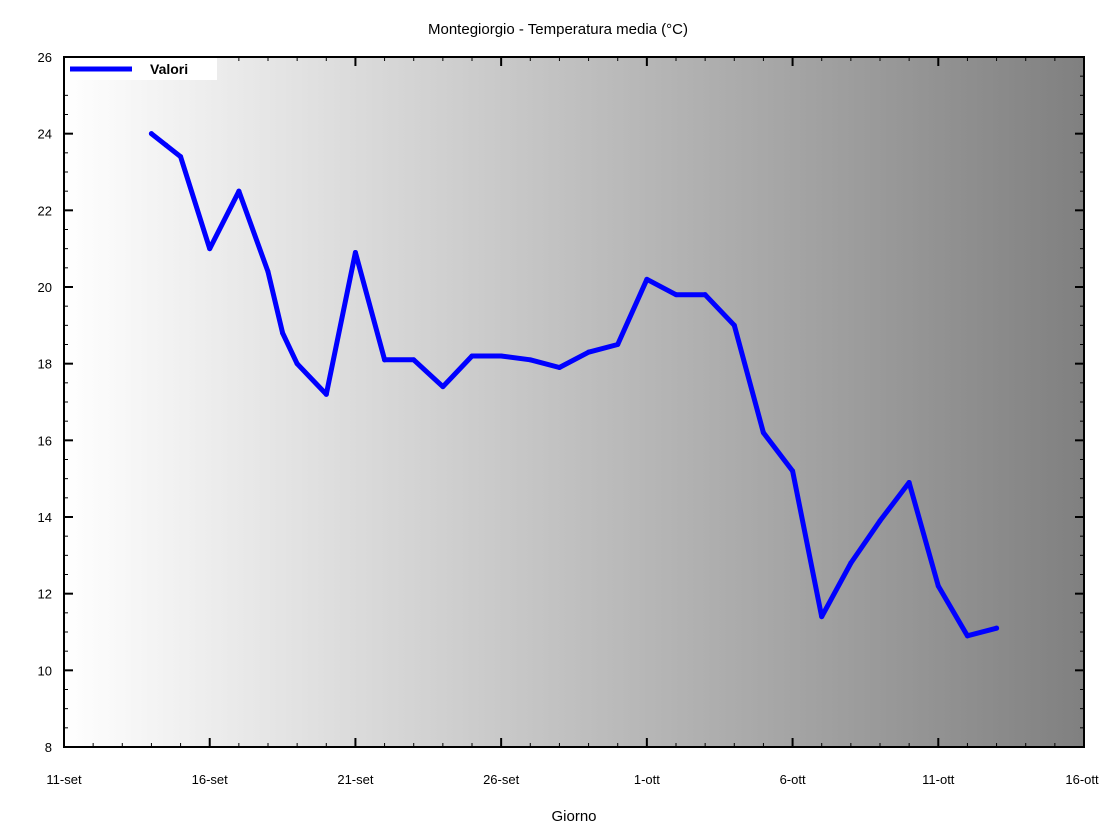 The height and width of the screenshot is (832, 1116). Describe the element at coordinates (45, 364) in the screenshot. I see `y-tick-label: 18` at that location.